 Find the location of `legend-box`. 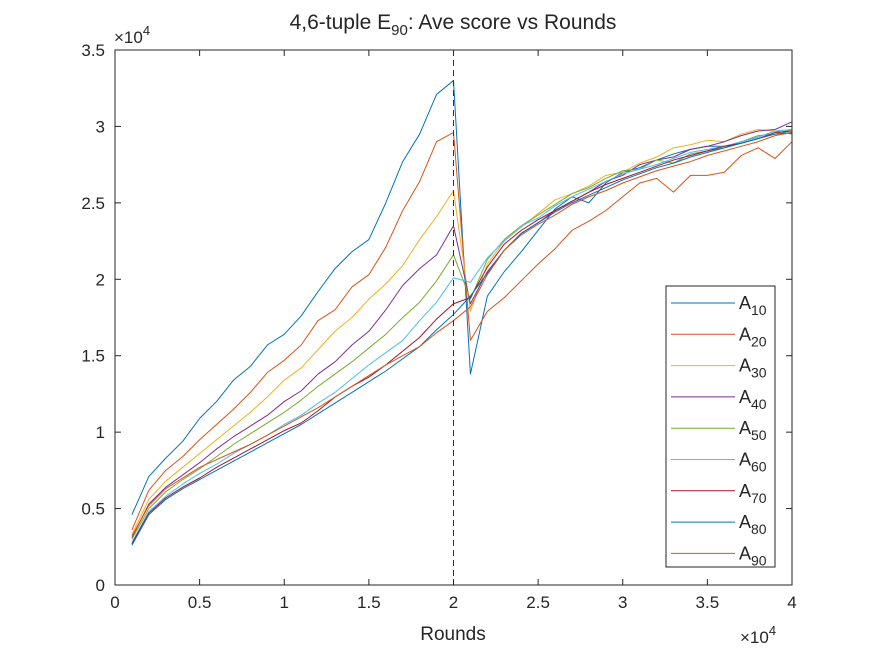

legend-box is located at coordinates (720, 426).